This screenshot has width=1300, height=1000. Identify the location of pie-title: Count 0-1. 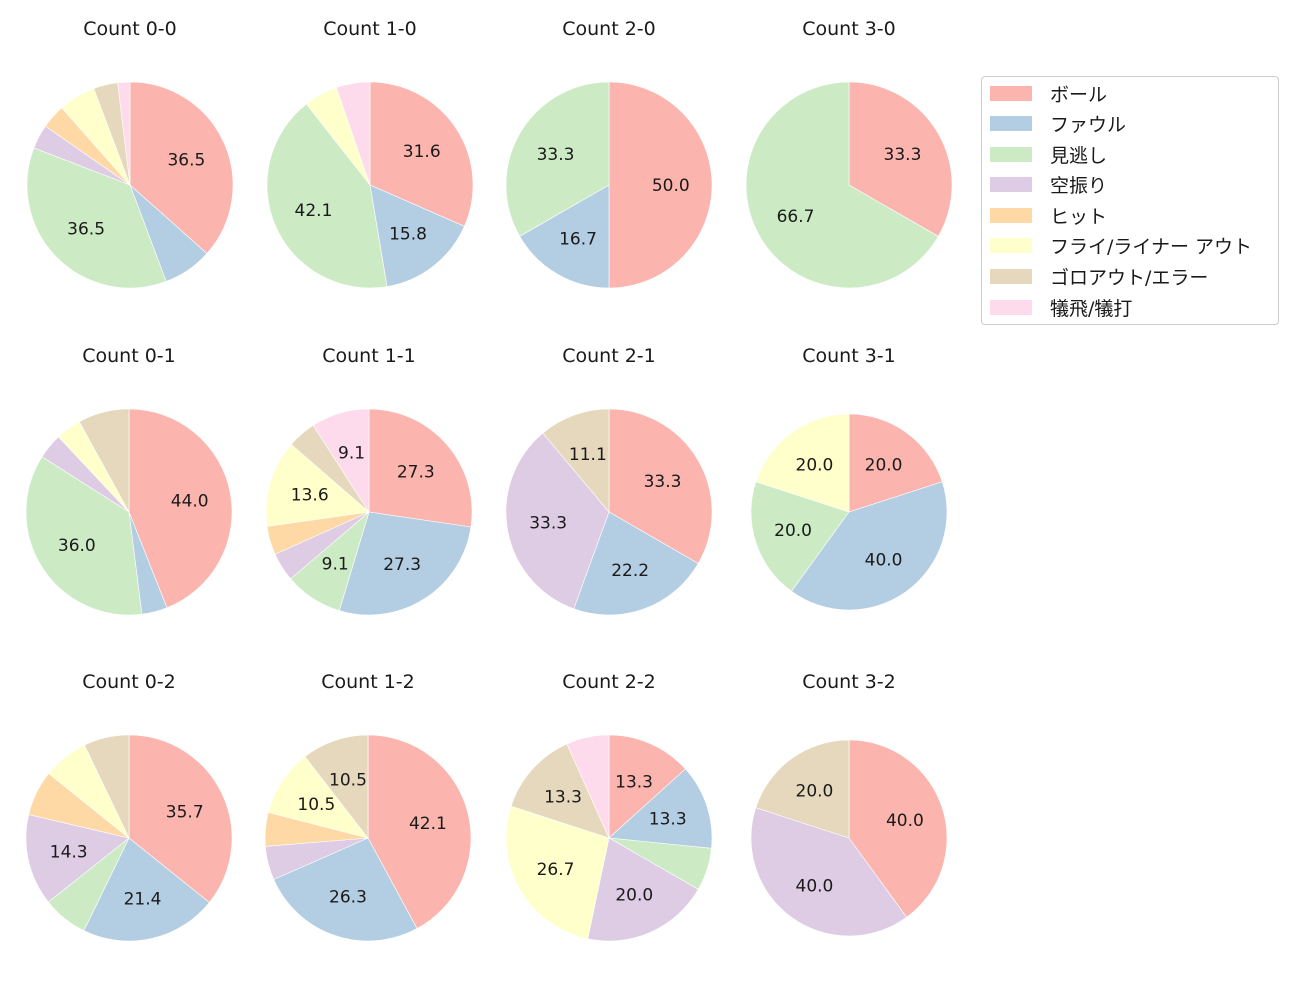
(129, 356).